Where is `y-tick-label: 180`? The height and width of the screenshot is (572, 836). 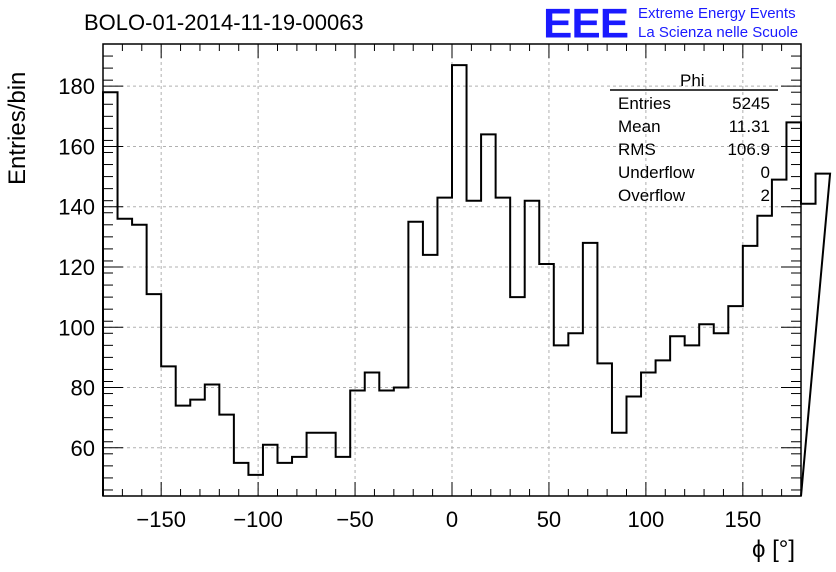
y-tick-label: 180 is located at coordinates (76, 86).